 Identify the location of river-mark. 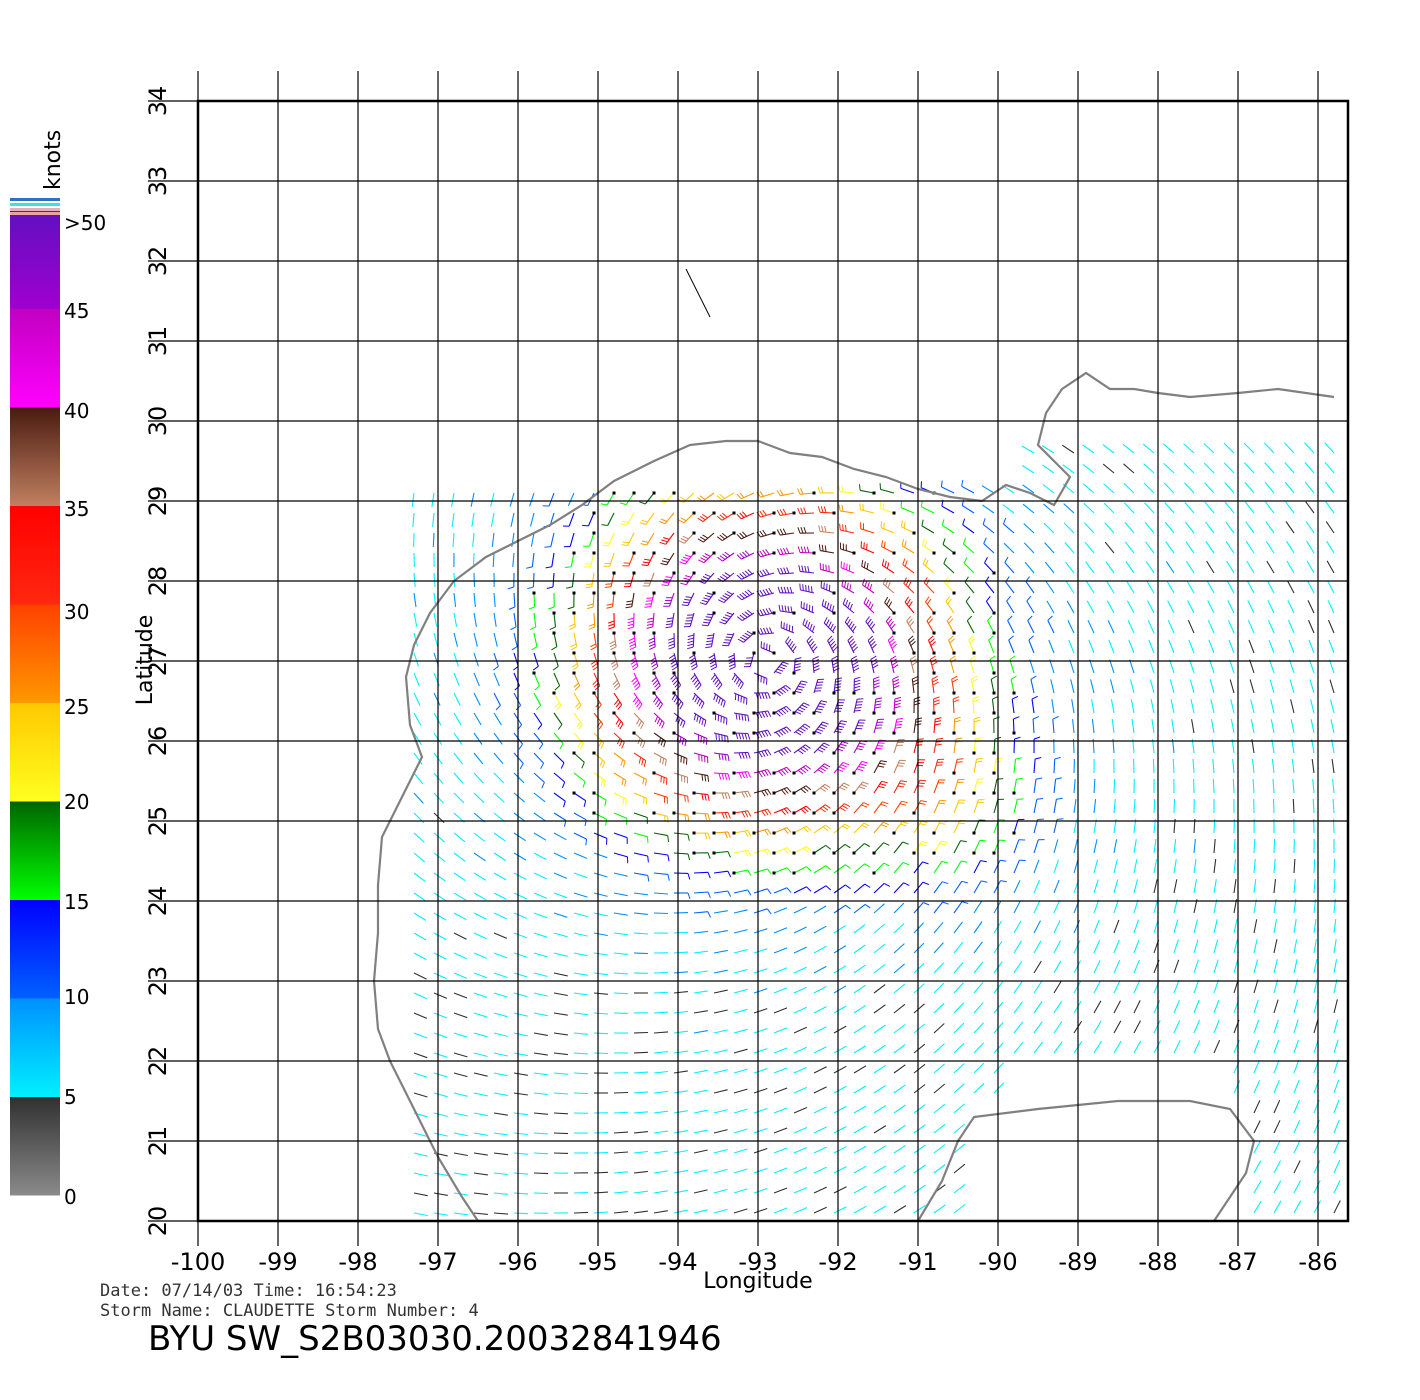
(698, 293).